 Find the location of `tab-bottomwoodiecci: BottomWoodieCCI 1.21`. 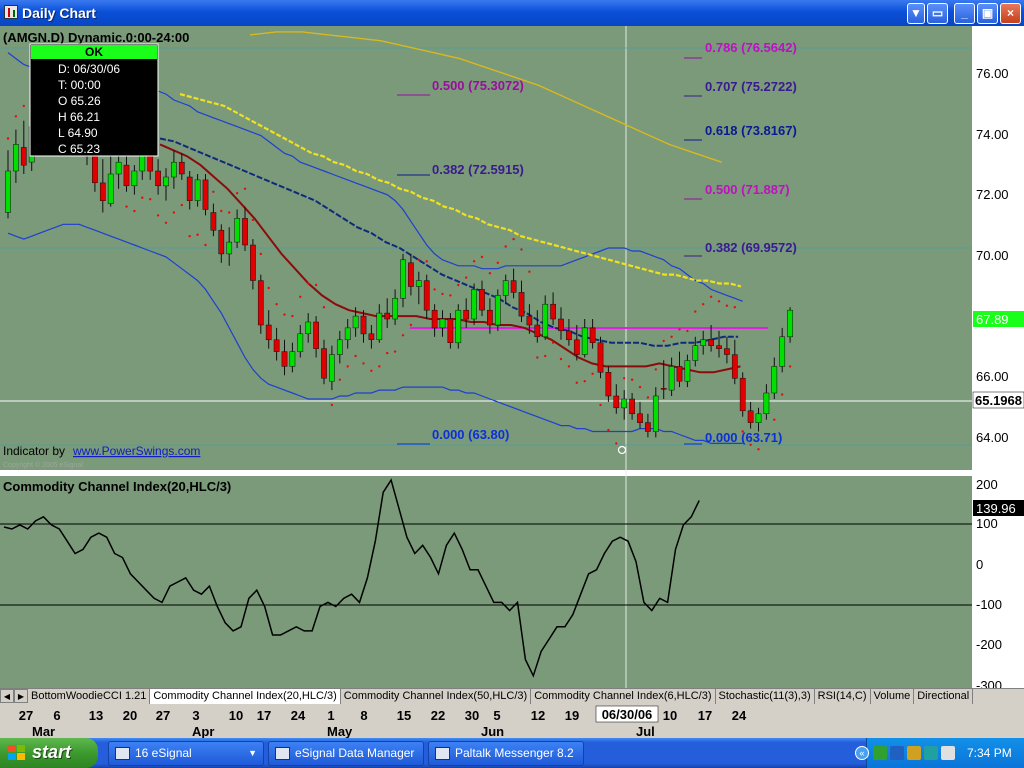

tab-bottomwoodiecci: BottomWoodieCCI 1.21 is located at coordinates (89, 696).